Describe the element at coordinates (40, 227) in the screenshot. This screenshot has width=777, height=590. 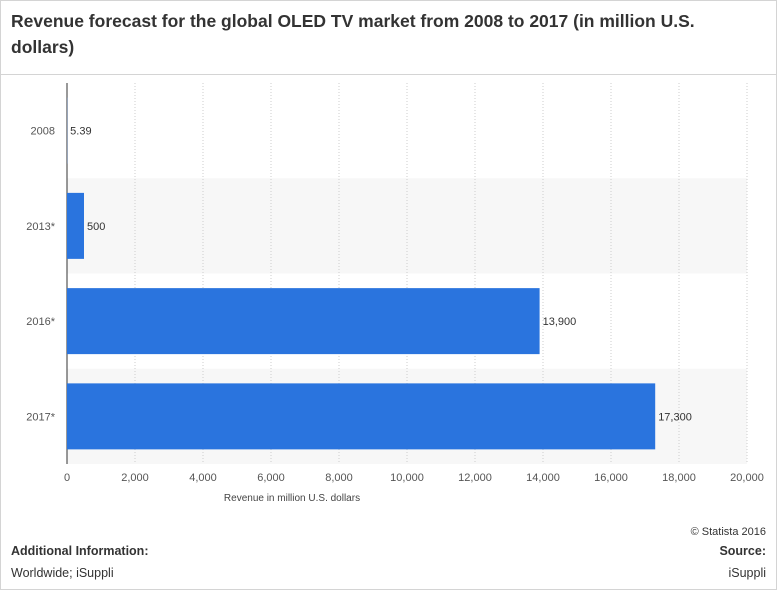
I see `category-label: 2013*` at that location.